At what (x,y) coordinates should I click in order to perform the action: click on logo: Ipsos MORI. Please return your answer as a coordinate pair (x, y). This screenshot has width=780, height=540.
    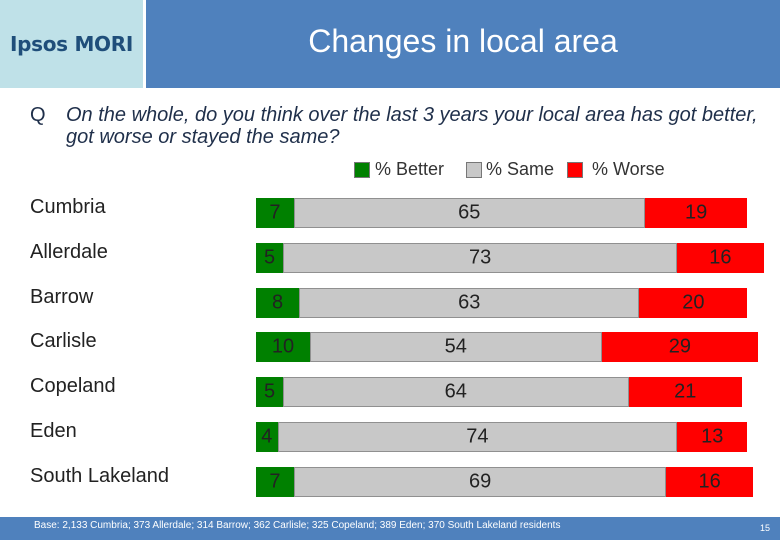
    Looking at the image, I should click on (71, 44).